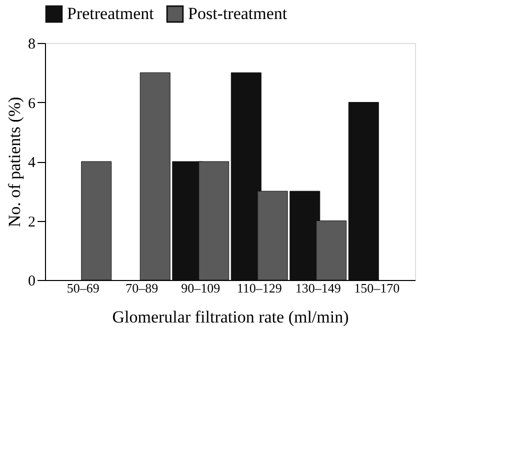 The width and height of the screenshot is (512, 455). Describe the element at coordinates (32, 104) in the screenshot. I see `y-tick-label: 6` at that location.